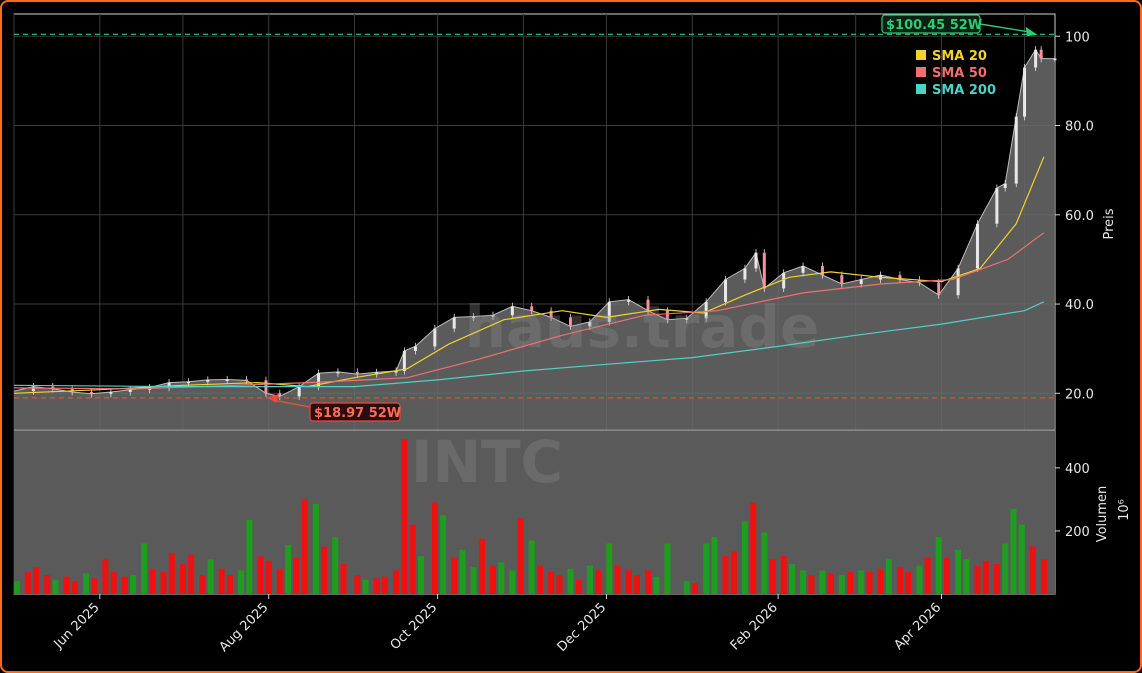 This screenshot has height=673, width=1142. Describe the element at coordinates (1077, 532) in the screenshot. I see `volume-tick-label: 200` at that location.